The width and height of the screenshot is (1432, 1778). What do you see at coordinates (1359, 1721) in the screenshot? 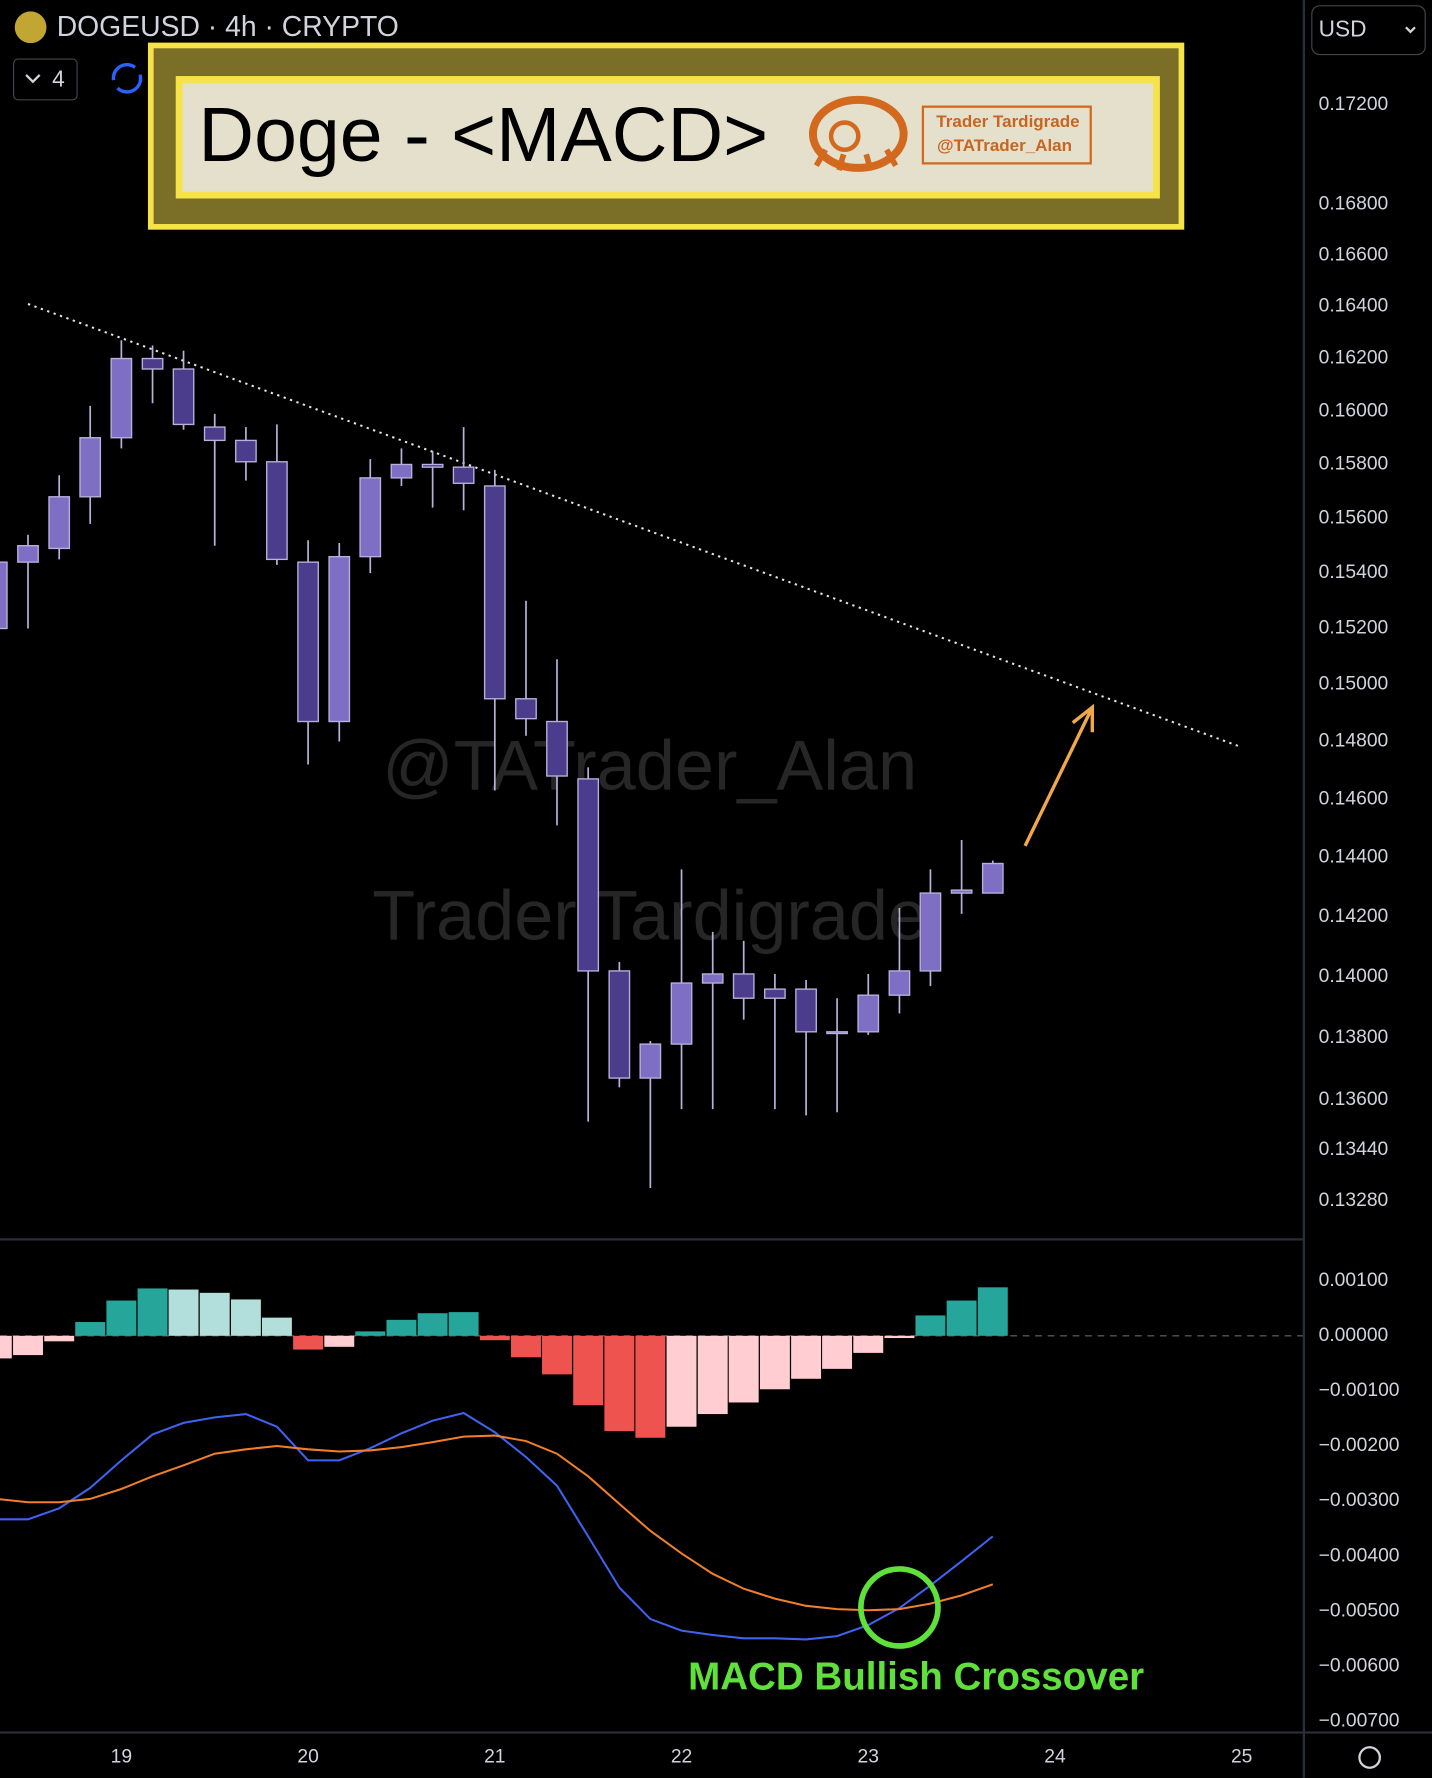
I see `y-tick-label: −0.00700` at bounding box center [1359, 1721].